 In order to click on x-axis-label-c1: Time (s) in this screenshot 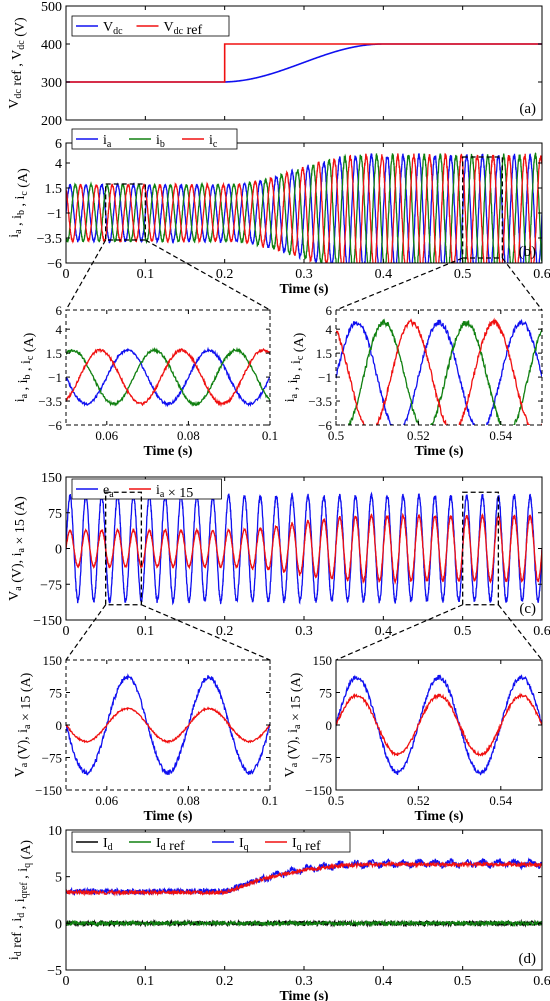, I will do `click(167, 816)`.